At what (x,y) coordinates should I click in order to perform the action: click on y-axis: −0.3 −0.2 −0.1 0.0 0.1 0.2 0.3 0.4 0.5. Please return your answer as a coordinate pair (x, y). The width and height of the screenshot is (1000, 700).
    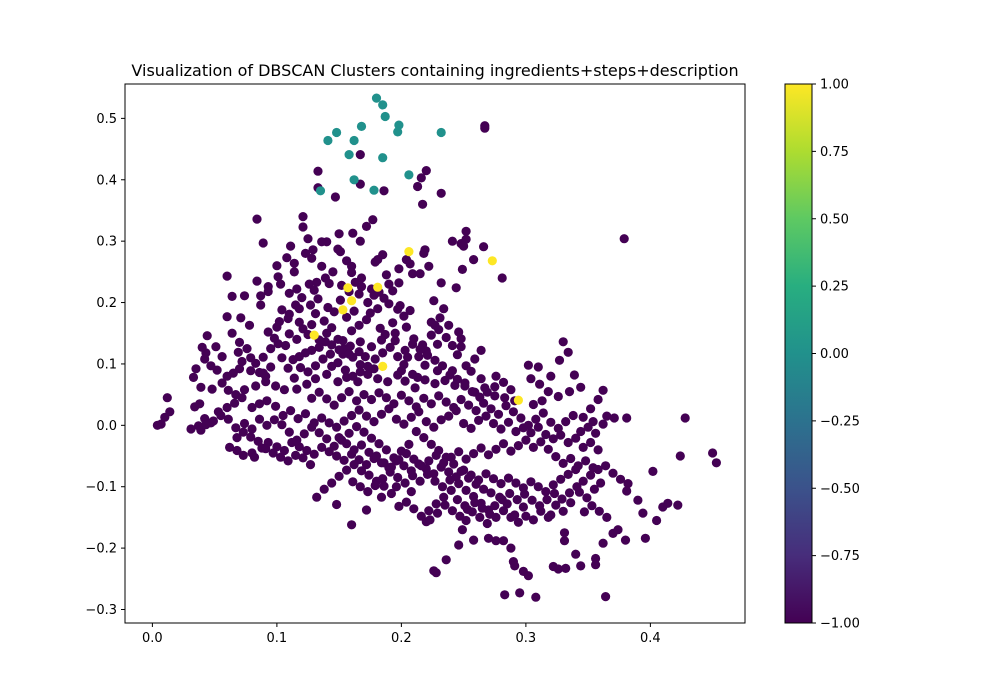
    Looking at the image, I should click on (105, 365).